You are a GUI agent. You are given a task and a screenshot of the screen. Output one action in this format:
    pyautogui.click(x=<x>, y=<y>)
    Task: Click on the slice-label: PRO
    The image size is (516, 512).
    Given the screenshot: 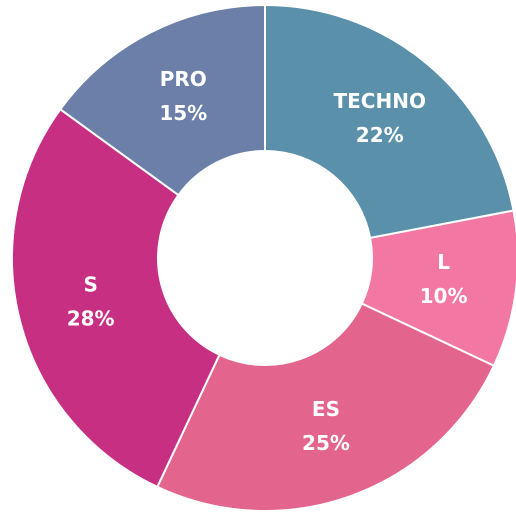 What is the action you would take?
    pyautogui.click(x=183, y=79)
    